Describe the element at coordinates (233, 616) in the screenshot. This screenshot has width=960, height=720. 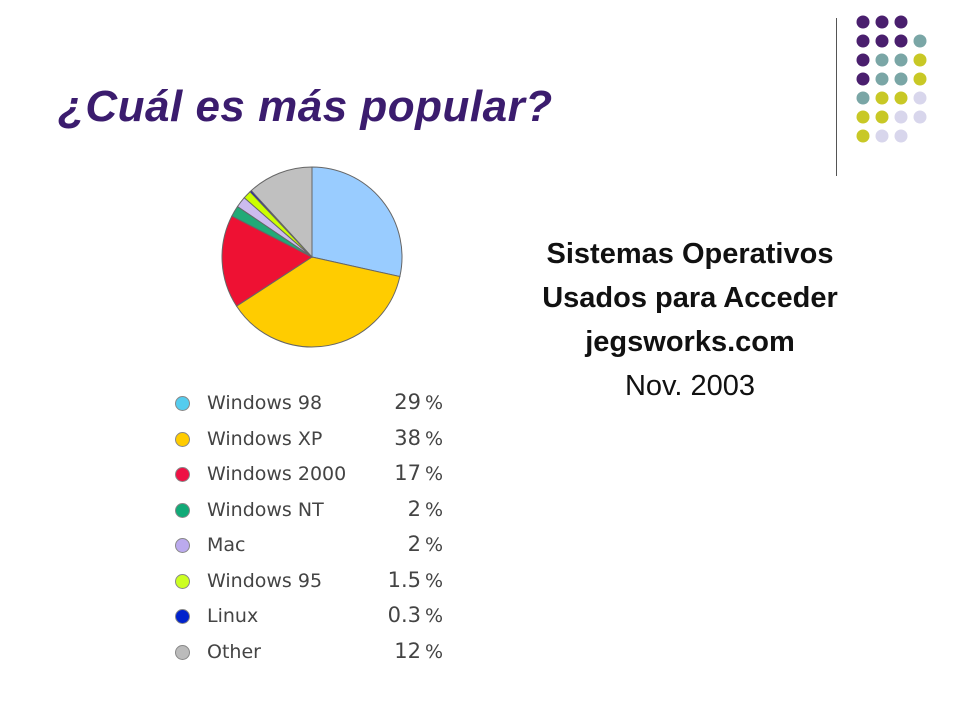
I see `legend-label: Linux` at that location.